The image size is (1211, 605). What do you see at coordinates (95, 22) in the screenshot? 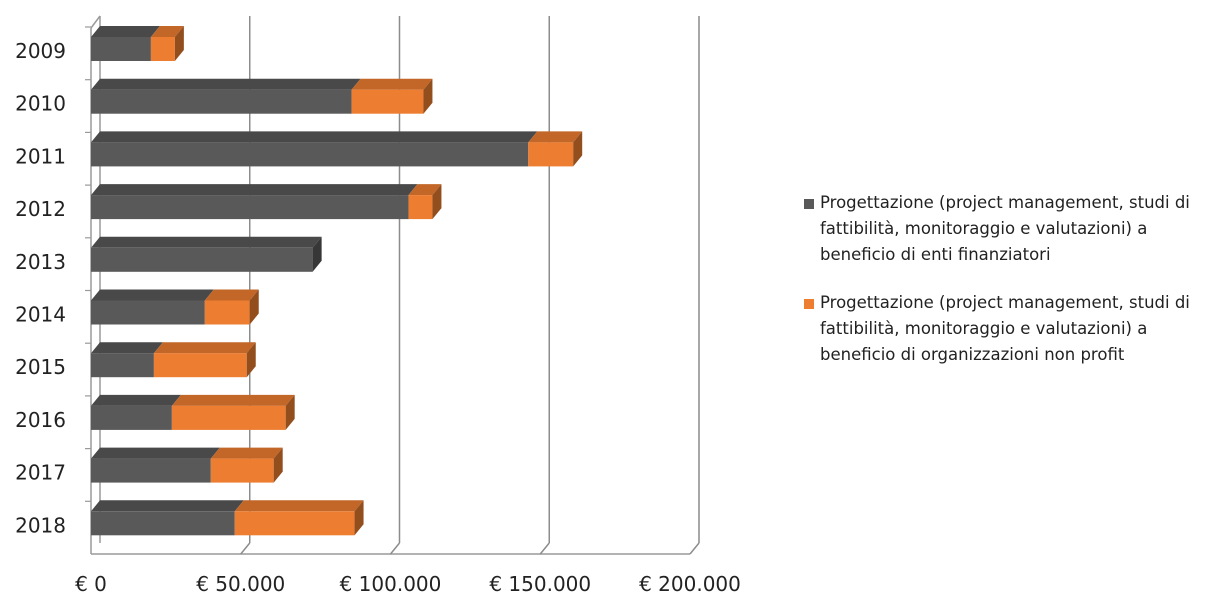
I see `back-wall-top-edge` at bounding box center [95, 22].